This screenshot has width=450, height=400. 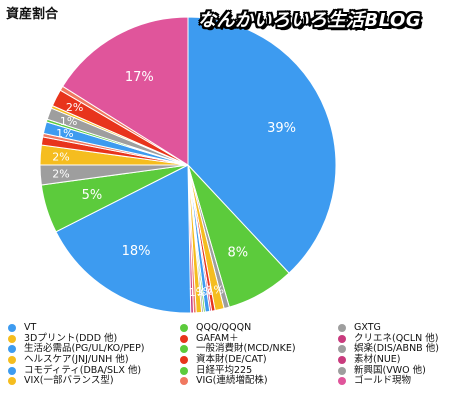 What do you see at coordinates (224, 328) in the screenshot?
I see `legend-label: QQQ/QQQN` at bounding box center [224, 328].